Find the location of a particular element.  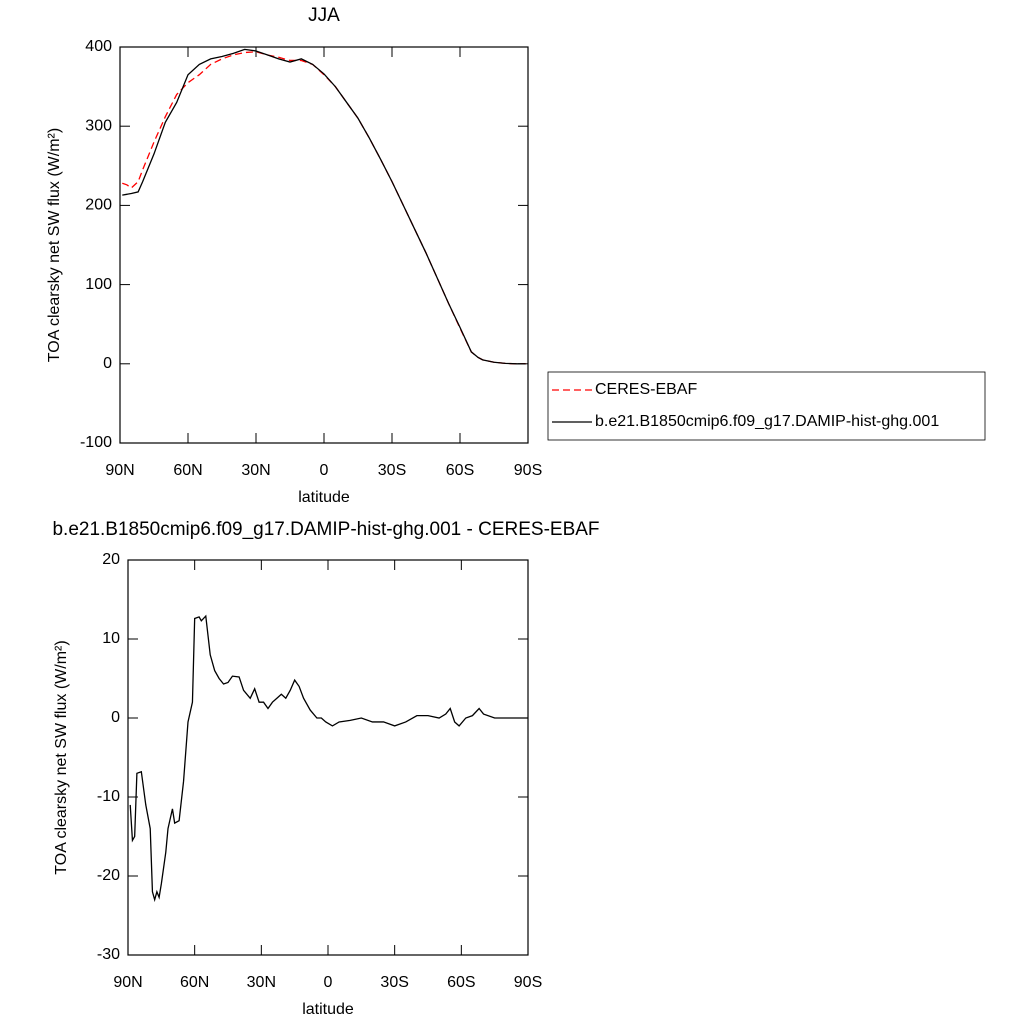

y-tick-label: 100 is located at coordinates (98, 284).